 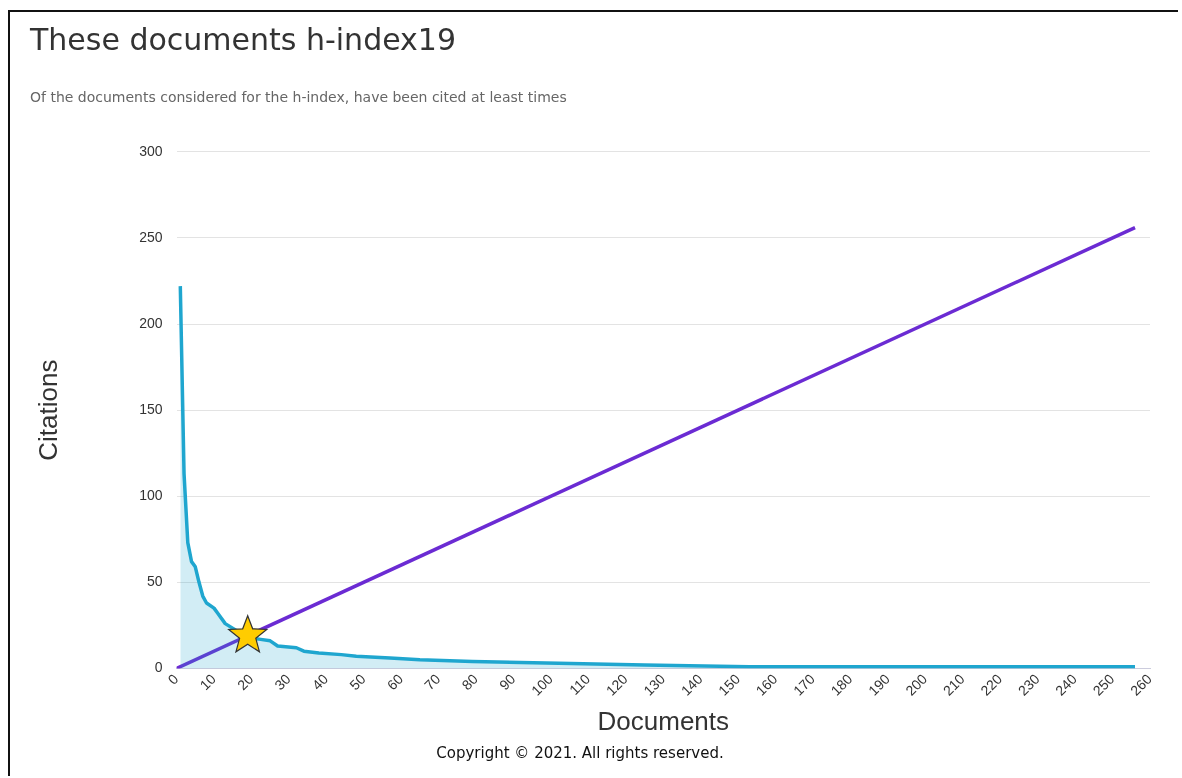 I want to click on x-tick-label: 60, so click(x=395, y=682).